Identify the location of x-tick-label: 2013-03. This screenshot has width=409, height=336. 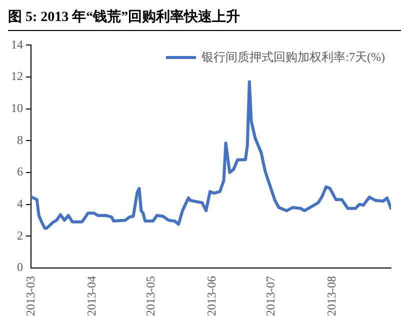
(31, 296).